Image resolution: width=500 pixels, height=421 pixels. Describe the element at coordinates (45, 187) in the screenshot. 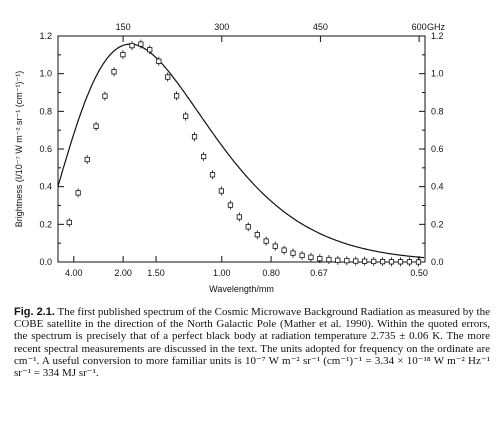

I see `y-tick-label-left: 0.4` at that location.